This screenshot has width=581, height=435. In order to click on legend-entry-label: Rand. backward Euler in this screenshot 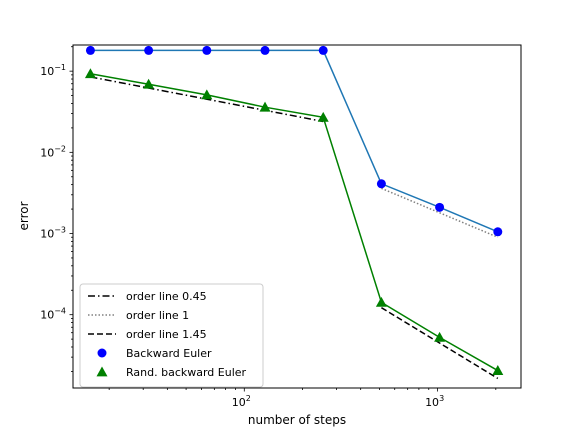, I will do `click(186, 372)`.